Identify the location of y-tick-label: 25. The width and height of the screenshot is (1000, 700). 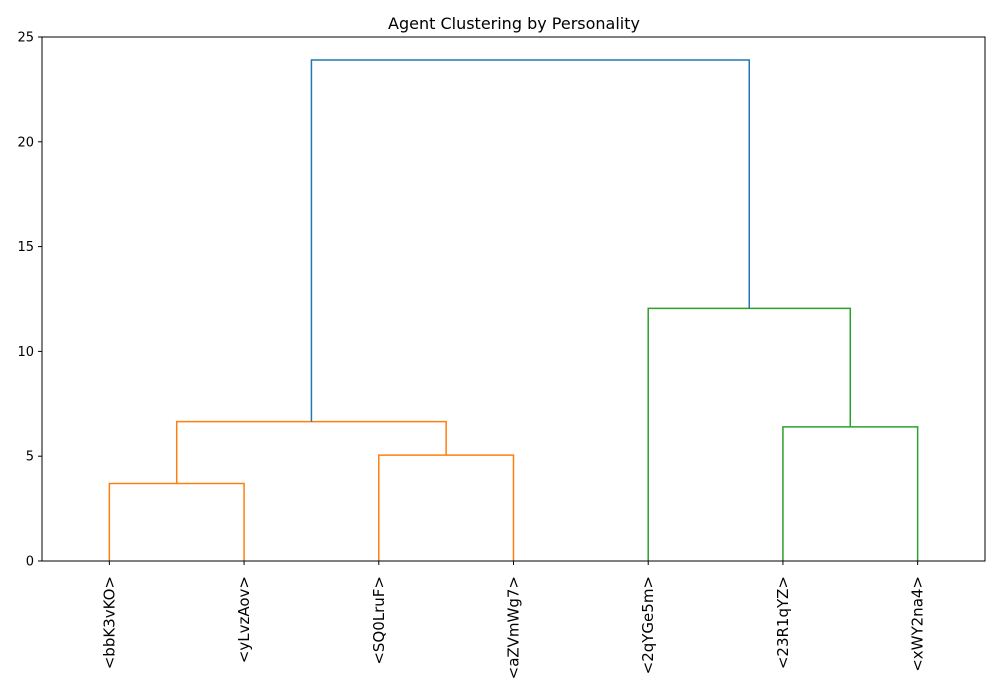
(25, 38).